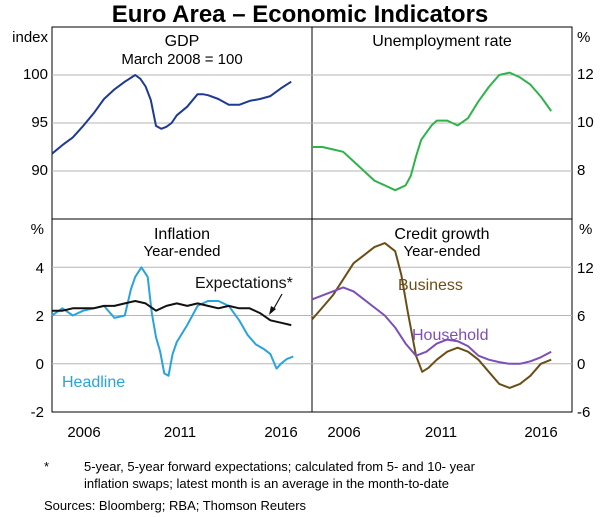 Image resolution: width=600 pixels, height=517 pixels. Describe the element at coordinates (583, 412) in the screenshot. I see `credit-y-tick: -6` at that location.